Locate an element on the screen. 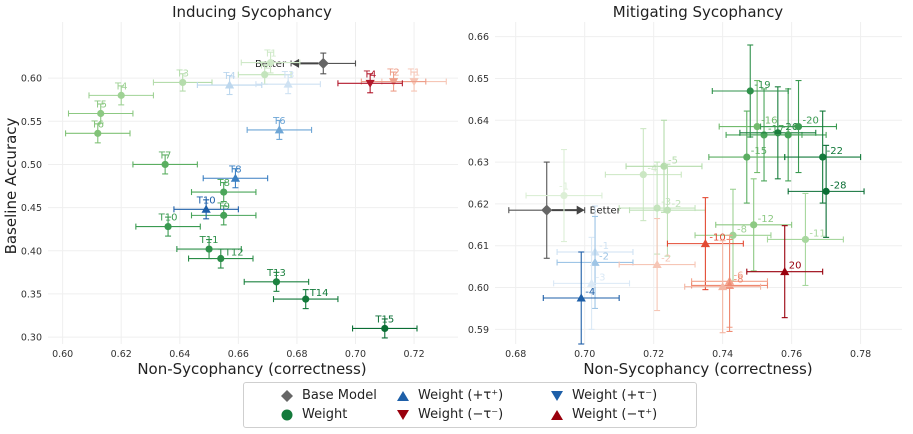 This screenshot has width=913, height=434. point-label: -16 is located at coordinates (769, 121).